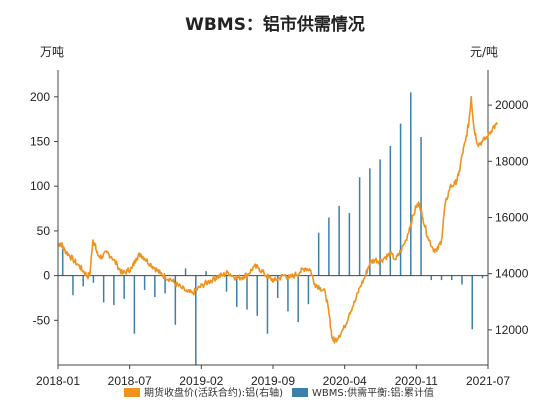 This screenshot has height=407, width=550. Describe the element at coordinates (345, 381) in the screenshot. I see `x-tick-label: 2020-04` at that location.